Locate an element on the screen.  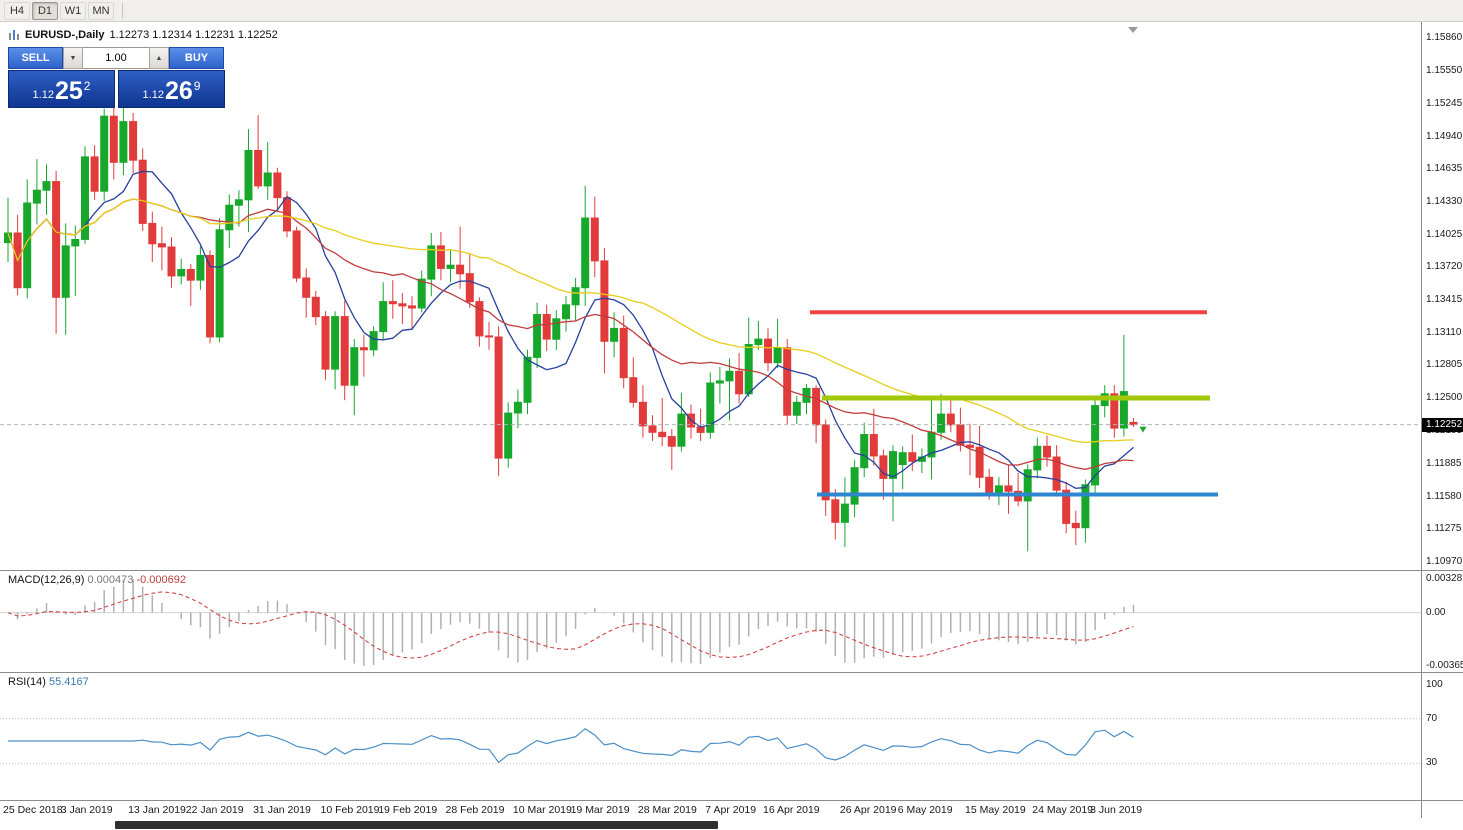
timeframe-button-w1: W1 is located at coordinates (73, 10).